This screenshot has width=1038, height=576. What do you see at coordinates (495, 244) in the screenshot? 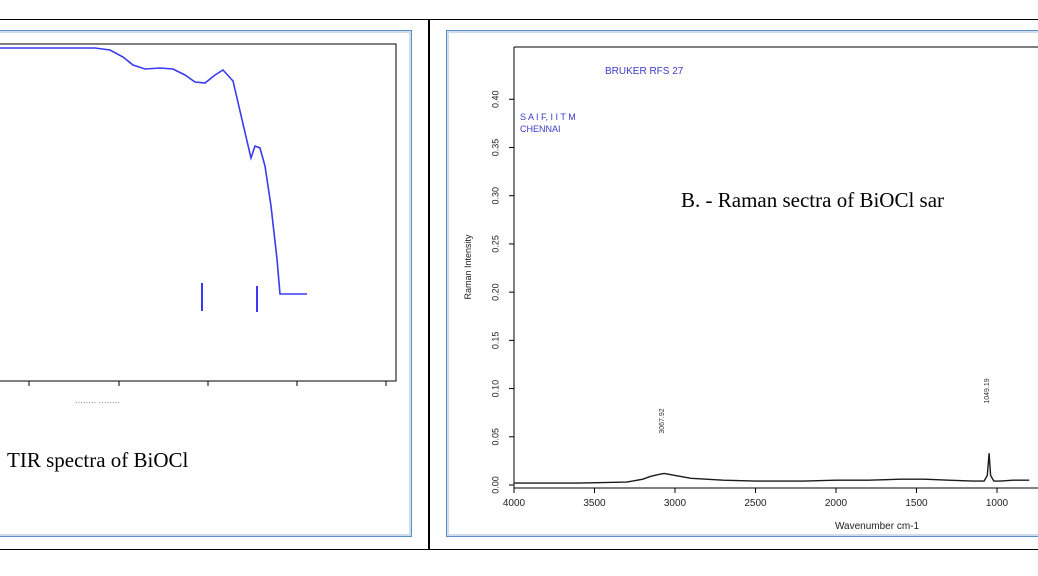
I see `raman-y-tick-label: 0.25` at bounding box center [495, 244].